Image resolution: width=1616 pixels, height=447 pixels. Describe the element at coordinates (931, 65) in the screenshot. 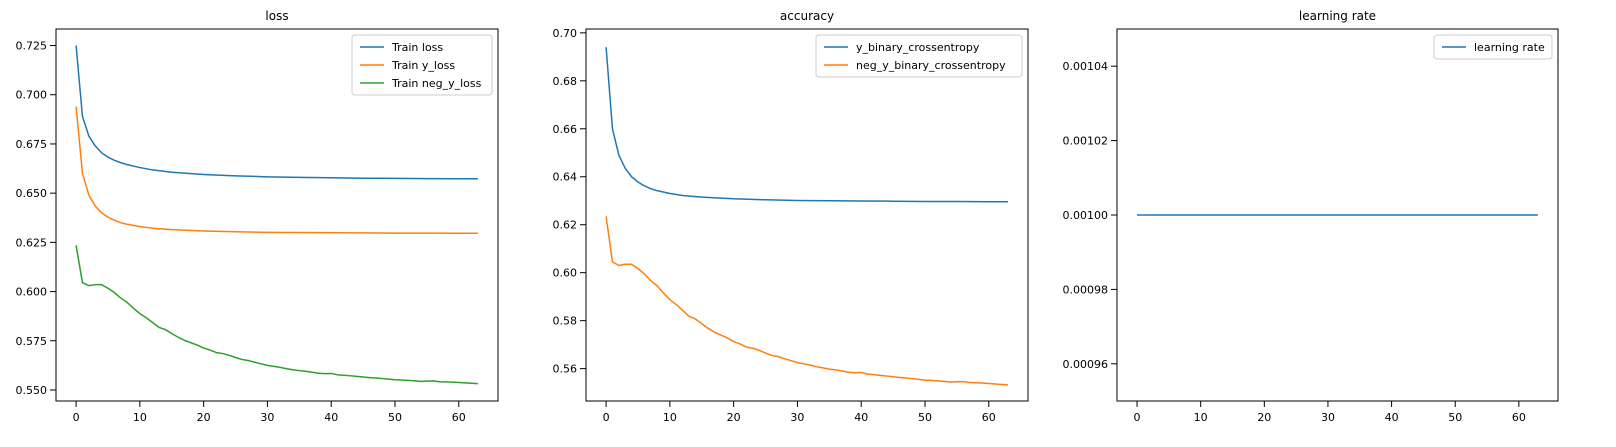

I see `legend-label: neg_y_binary_crossentropy` at that location.